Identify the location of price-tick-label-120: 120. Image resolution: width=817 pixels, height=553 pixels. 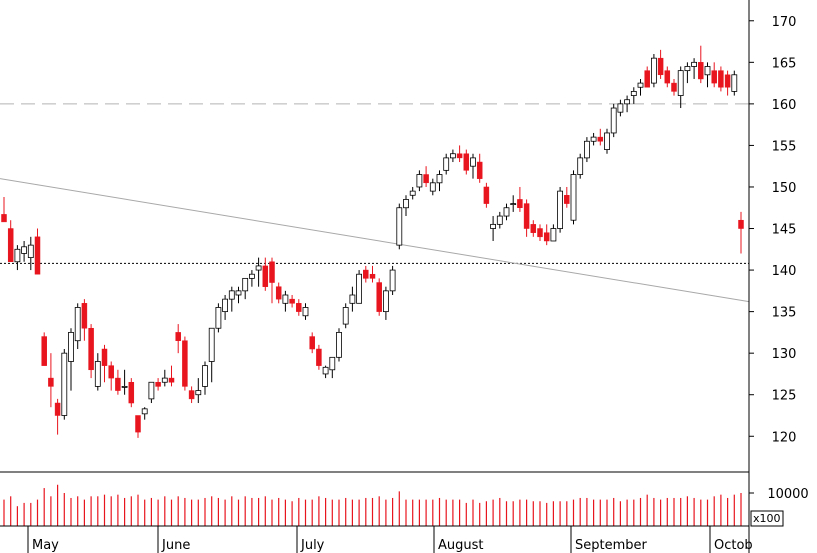
(784, 437).